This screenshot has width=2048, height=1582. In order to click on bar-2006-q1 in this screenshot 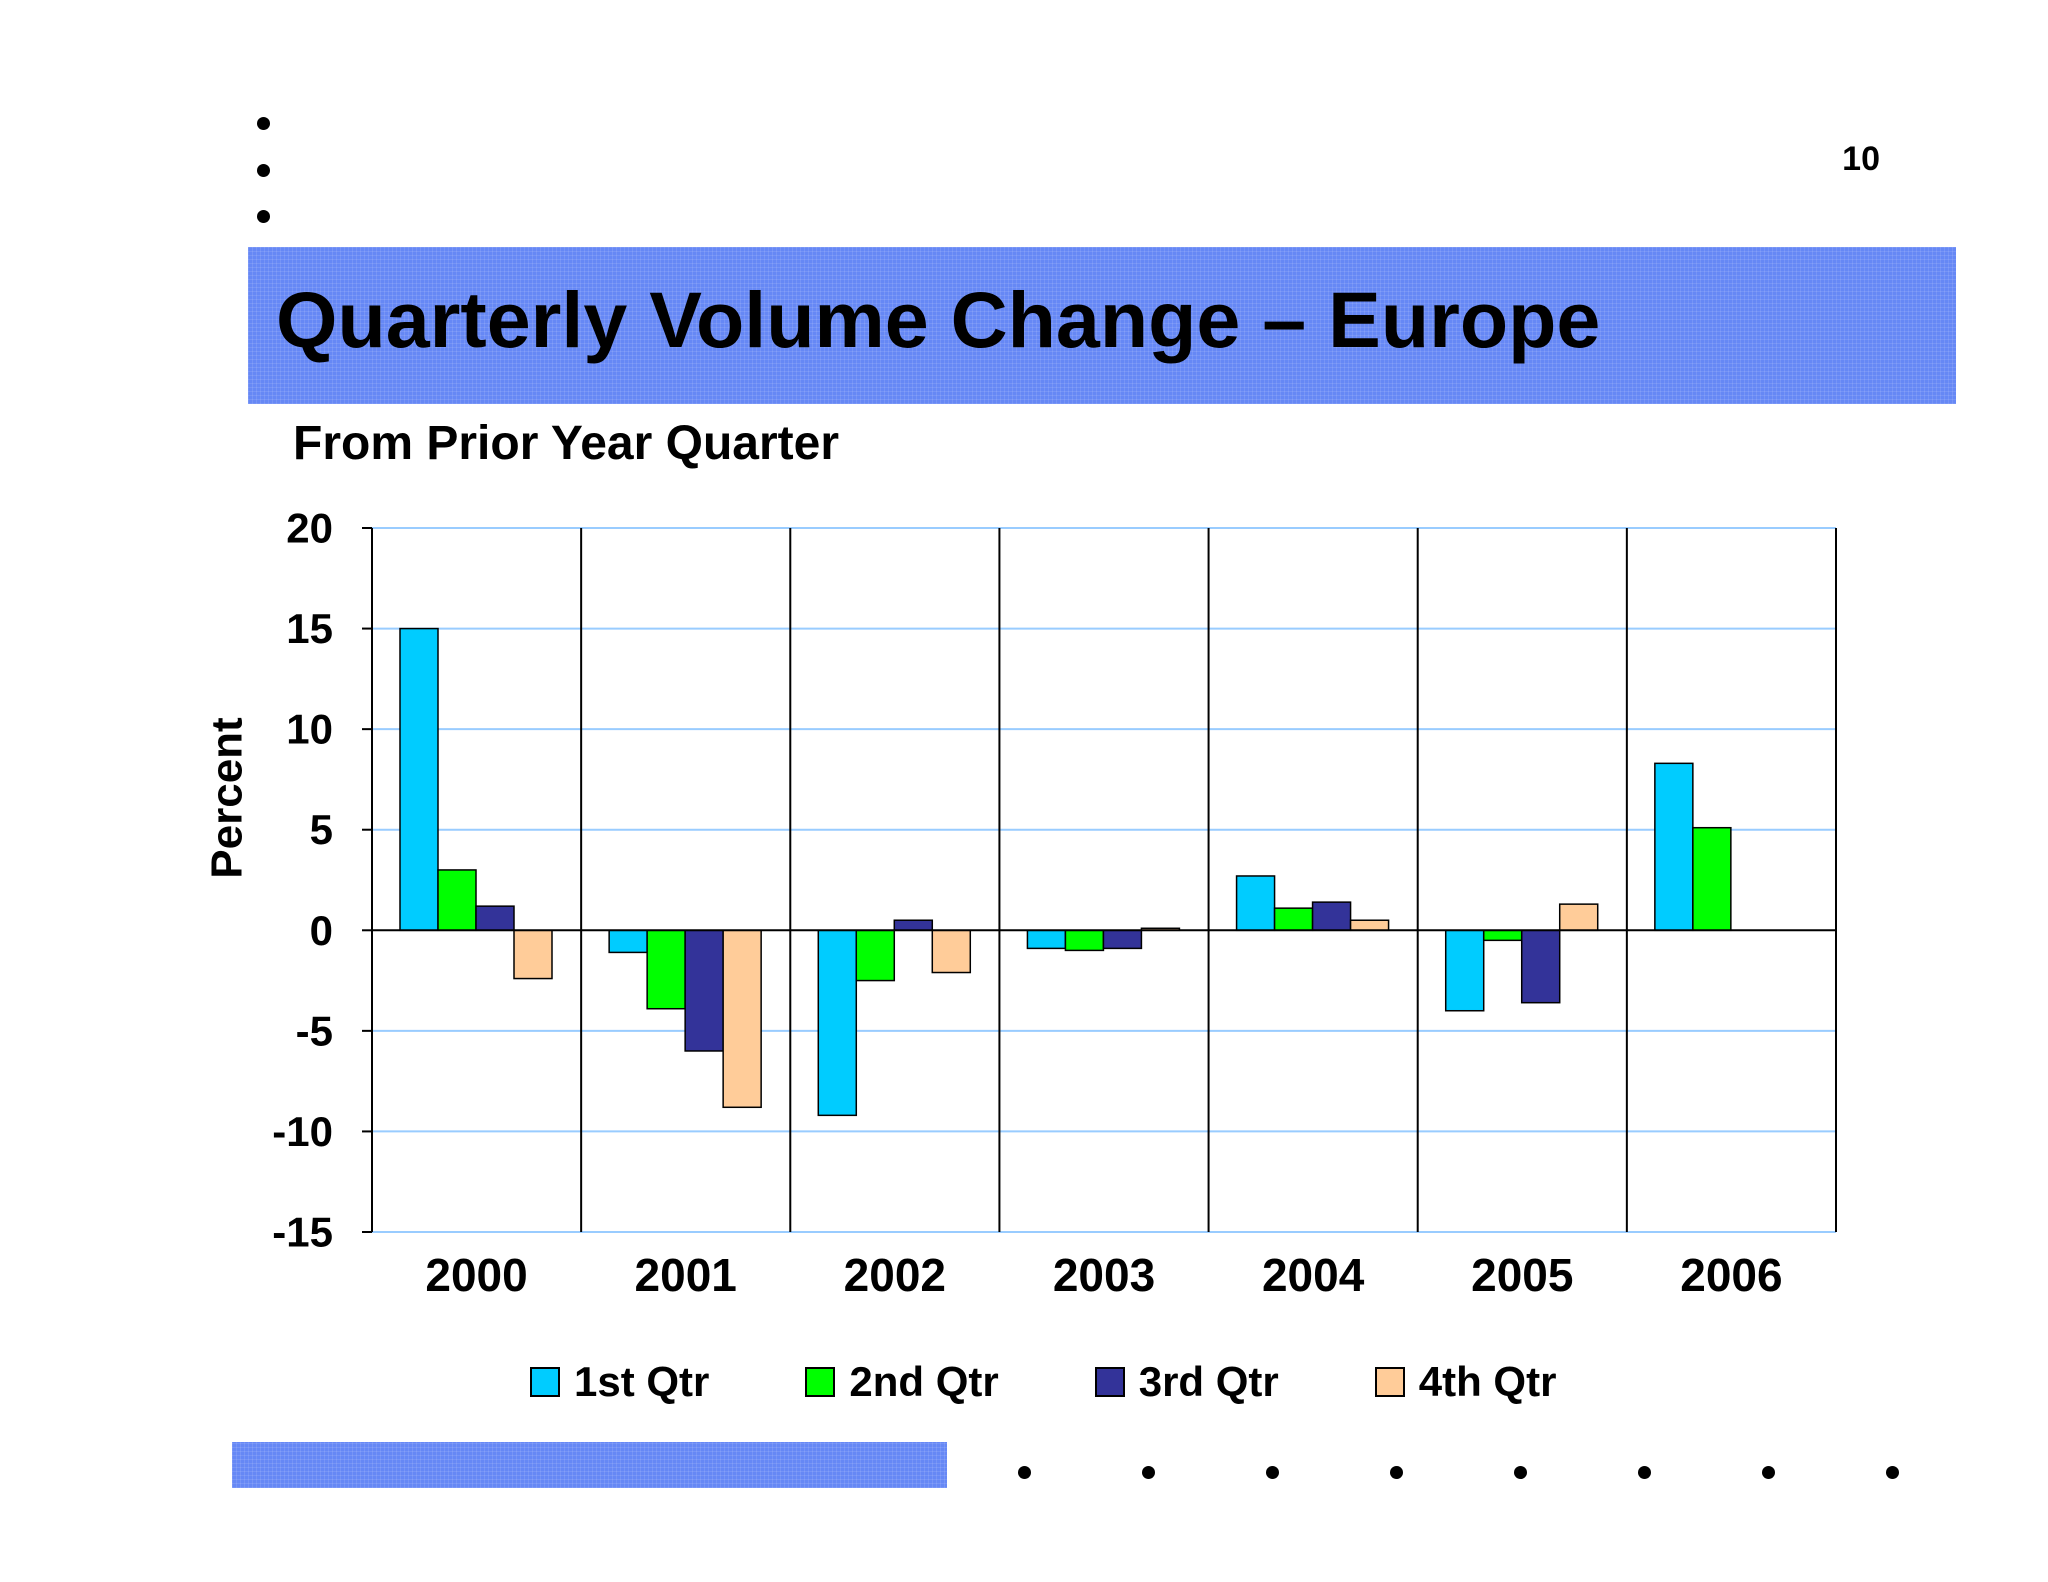, I will do `click(1674, 847)`.